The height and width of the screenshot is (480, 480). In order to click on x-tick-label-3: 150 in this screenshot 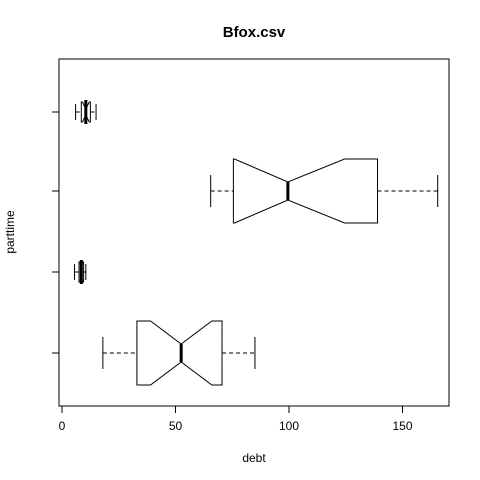, I will do `click(402, 426)`.